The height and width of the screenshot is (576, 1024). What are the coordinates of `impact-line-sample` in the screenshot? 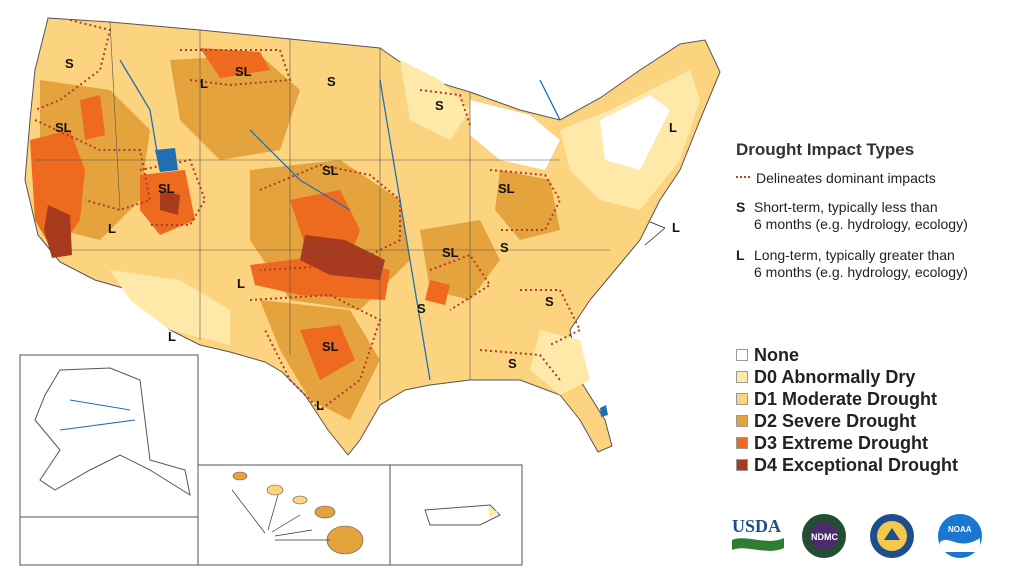 It's located at (743, 172).